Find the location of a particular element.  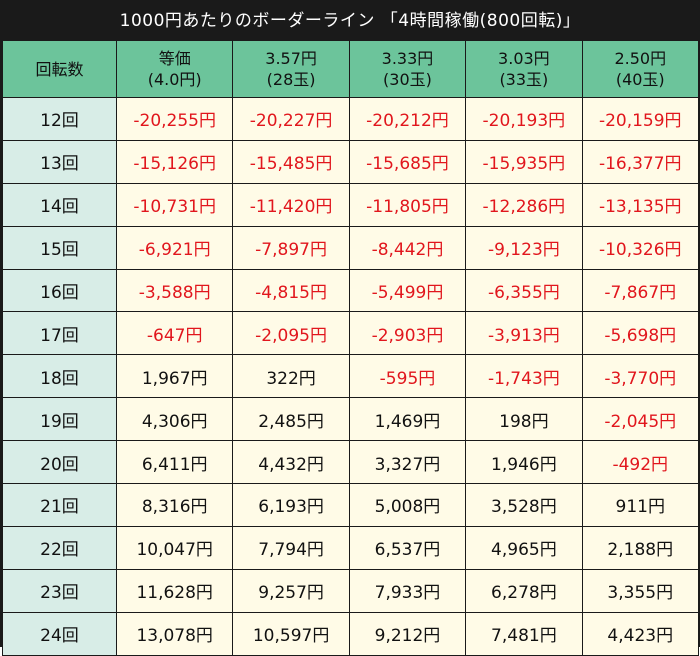

value-cell: -10,326円 is located at coordinates (640, 247).